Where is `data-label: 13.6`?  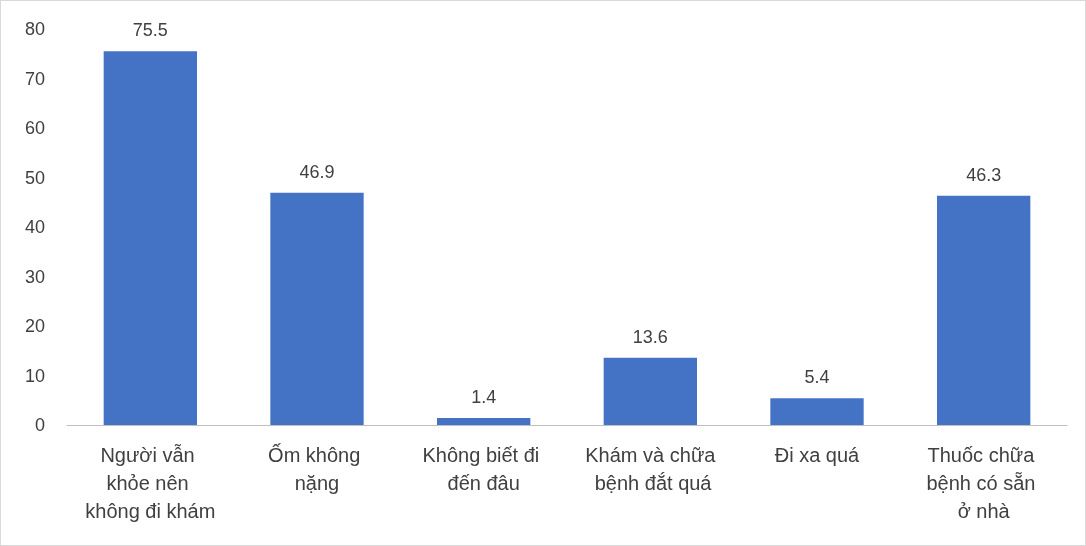
data-label: 13.6 is located at coordinates (650, 336).